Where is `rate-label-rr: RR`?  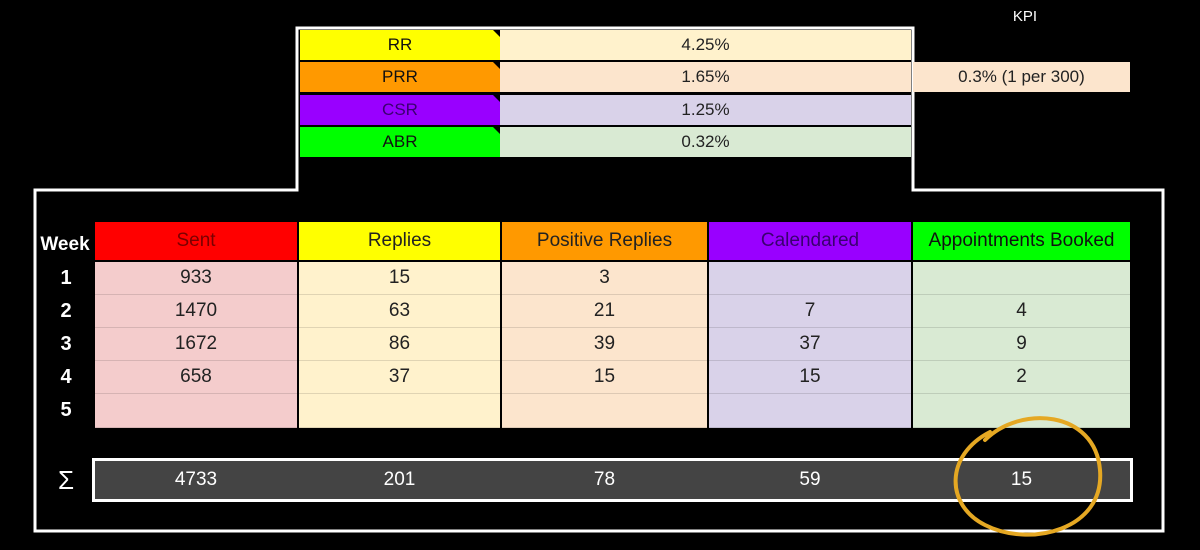 rate-label-rr: RR is located at coordinates (400, 45).